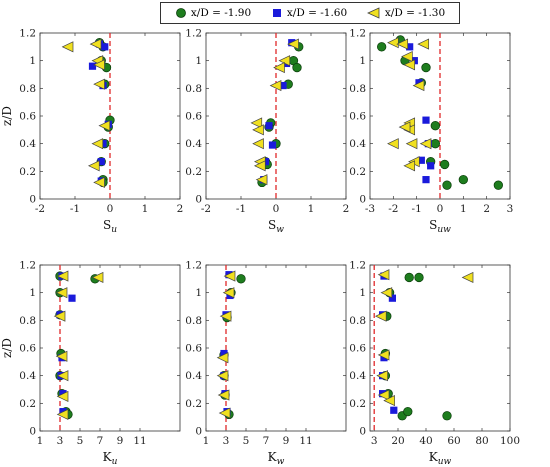  What do you see at coordinates (115, 462) in the screenshot?
I see `x-axis-label-subscript: u` at bounding box center [115, 462].